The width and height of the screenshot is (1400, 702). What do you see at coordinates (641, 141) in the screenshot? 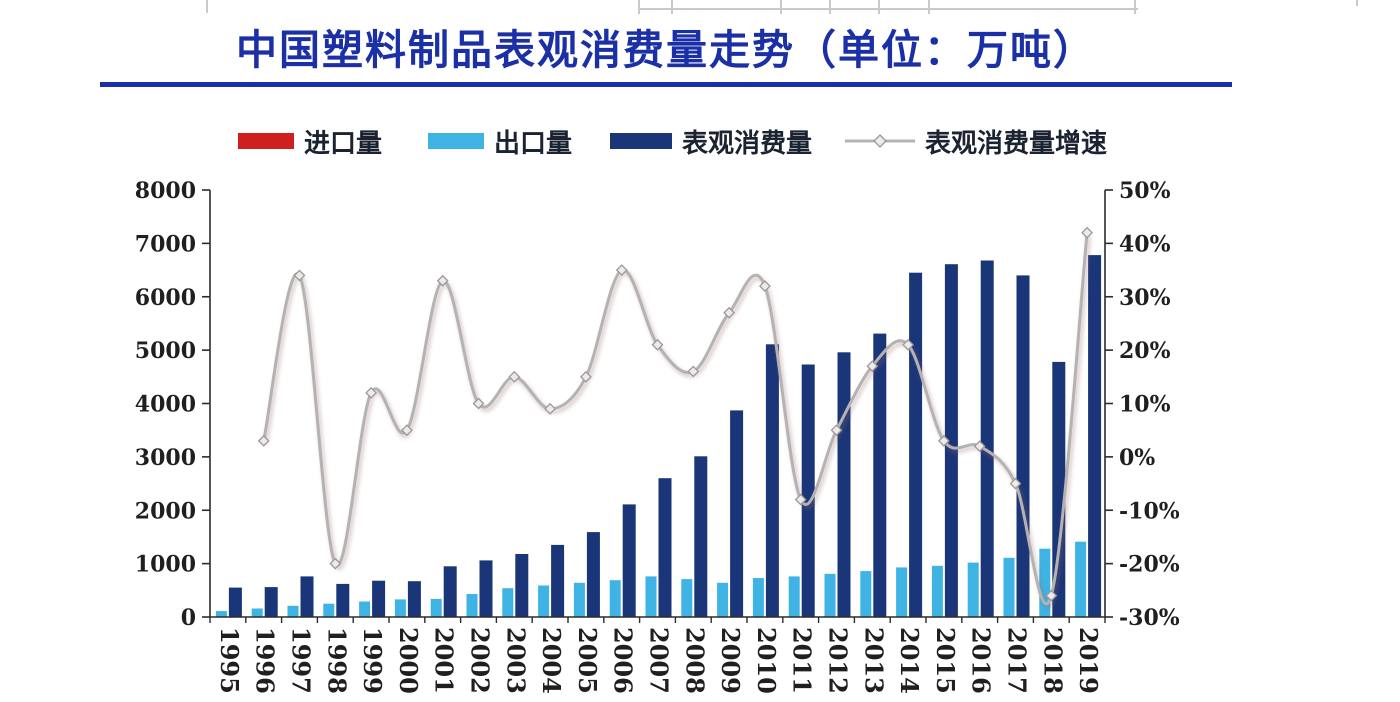
I see `consumption-swatch-icon` at bounding box center [641, 141].